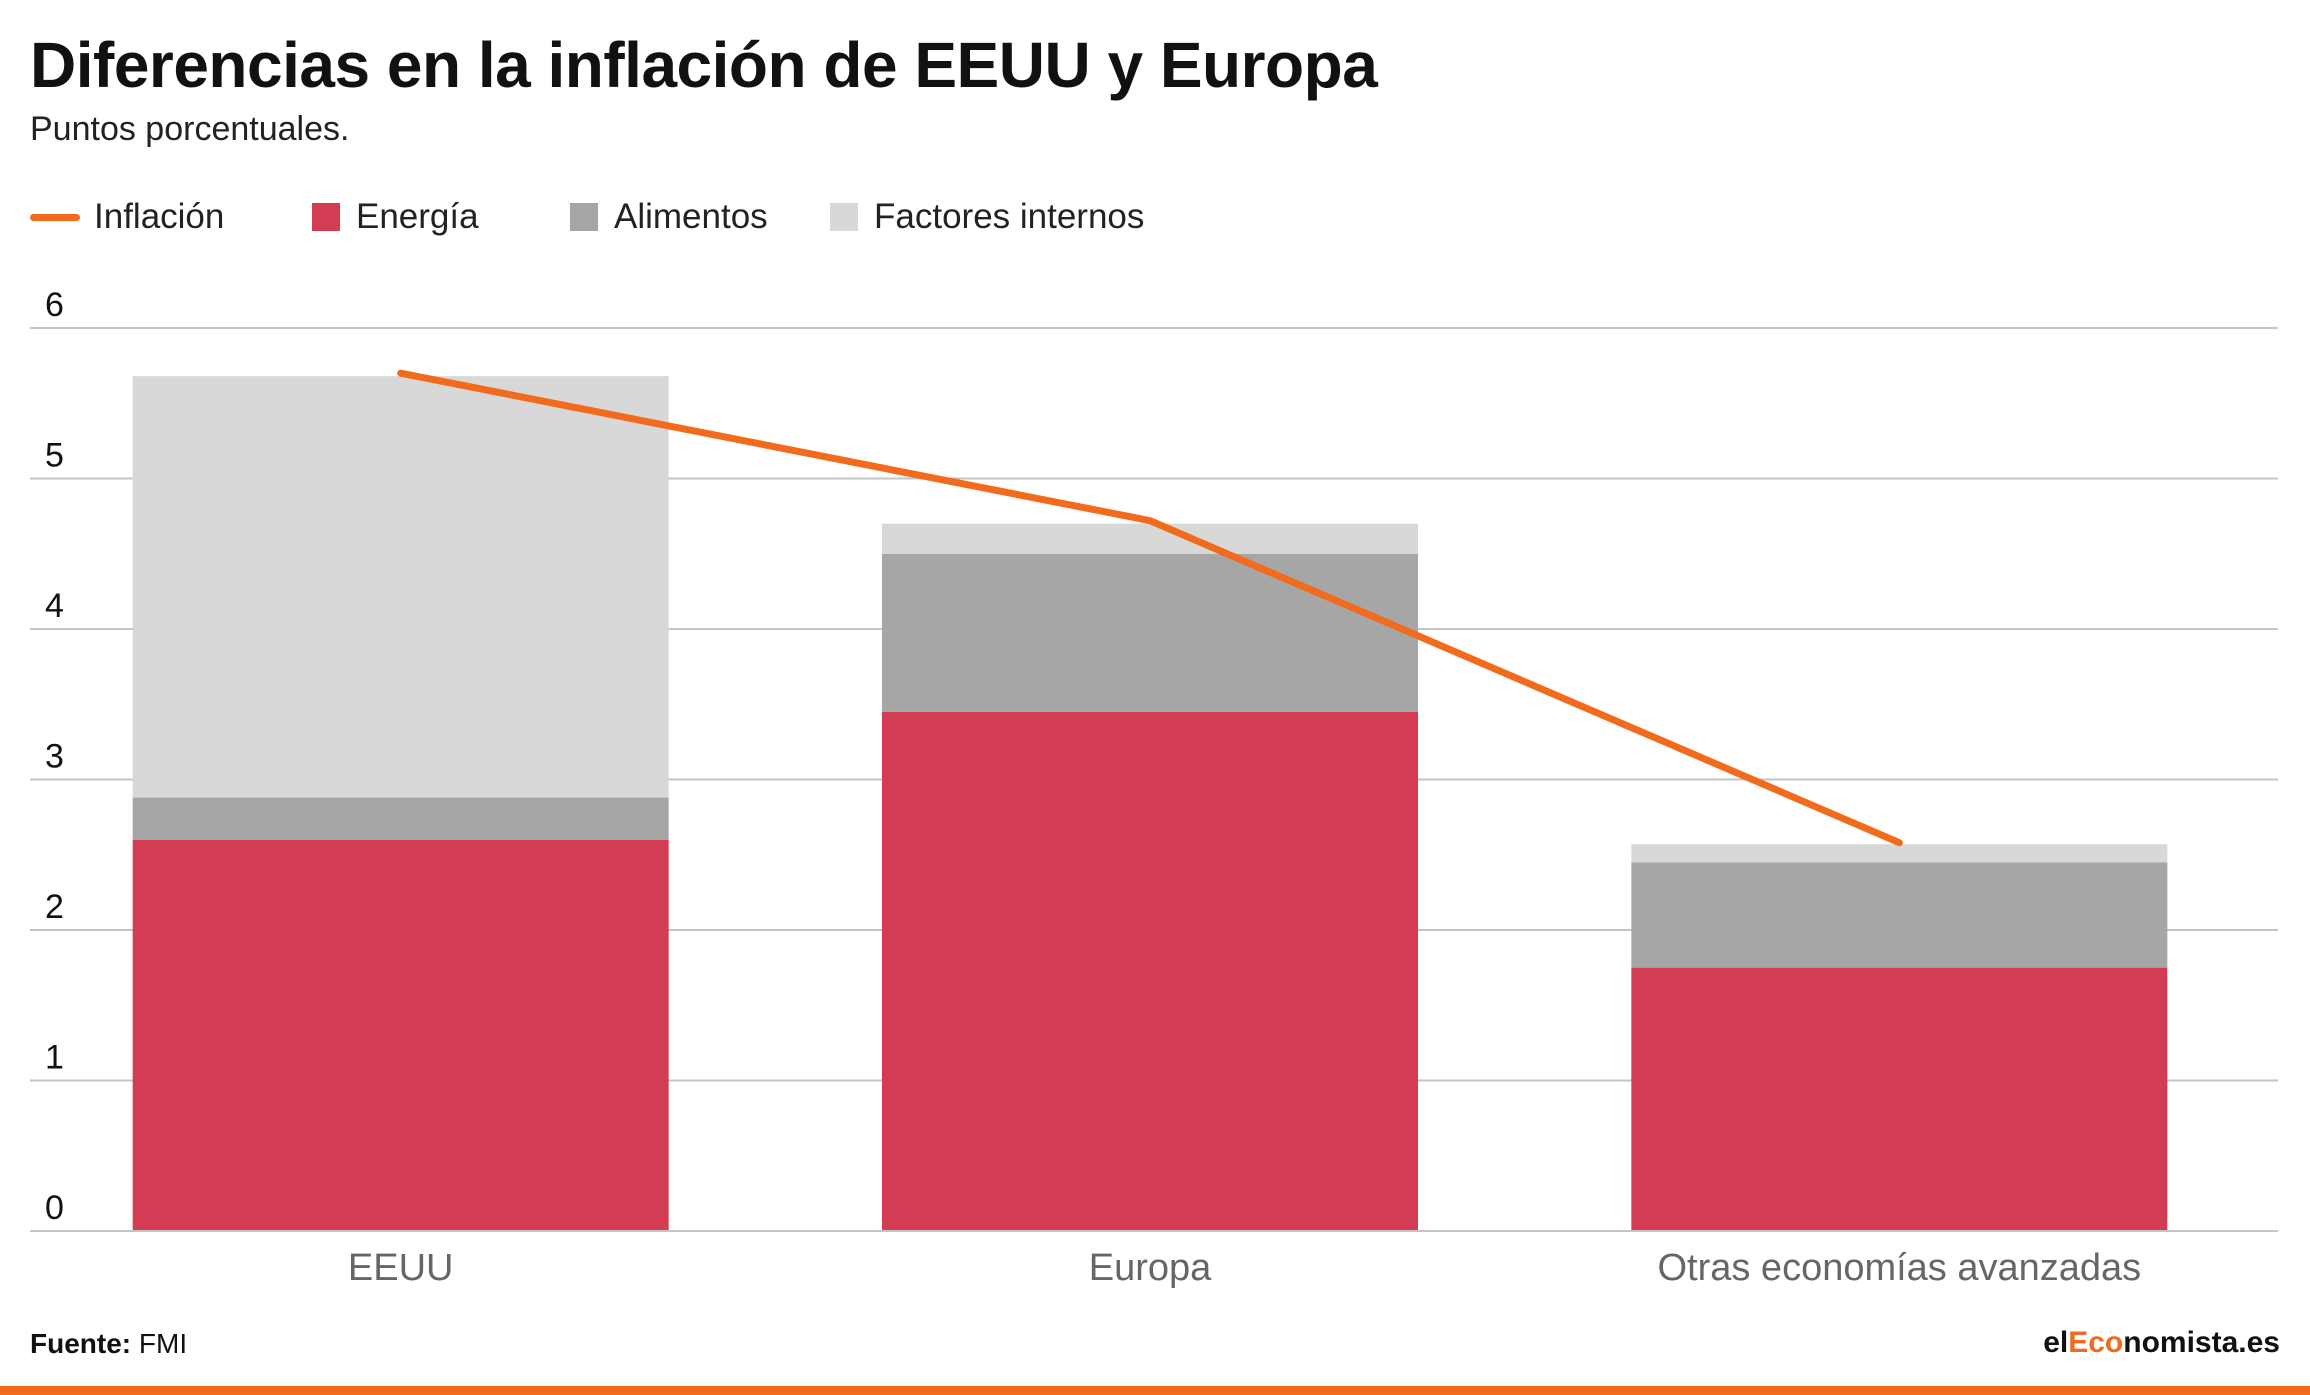  Describe the element at coordinates (401, 1268) in the screenshot. I see `x-category-label: EEUU` at that location.